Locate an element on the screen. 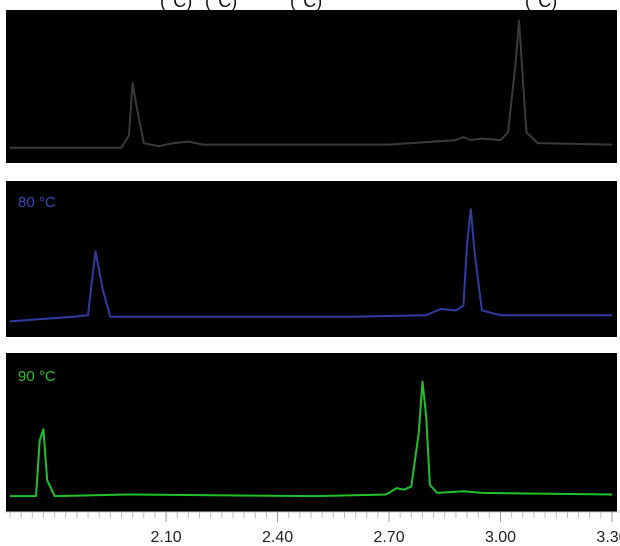 The image size is (620, 546). clipped-title-fragment-2: (°C) is located at coordinates (221, 5).